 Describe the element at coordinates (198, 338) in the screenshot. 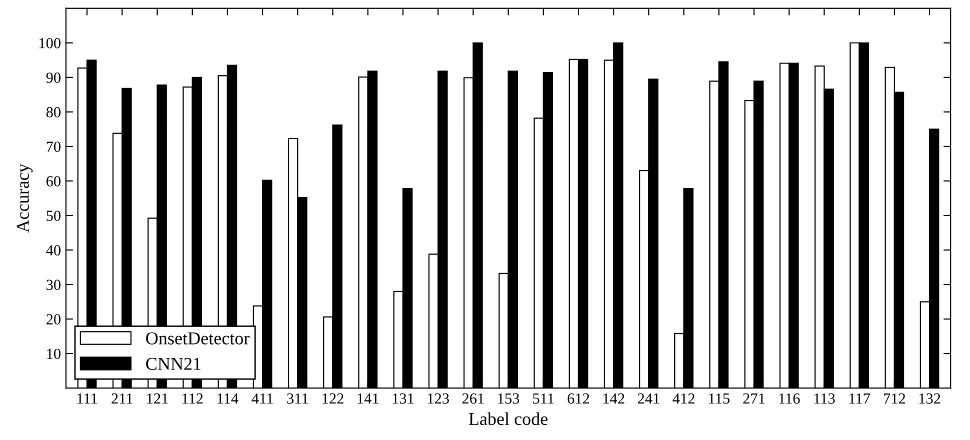

I see `legend-label: OnsetDetector` at that location.